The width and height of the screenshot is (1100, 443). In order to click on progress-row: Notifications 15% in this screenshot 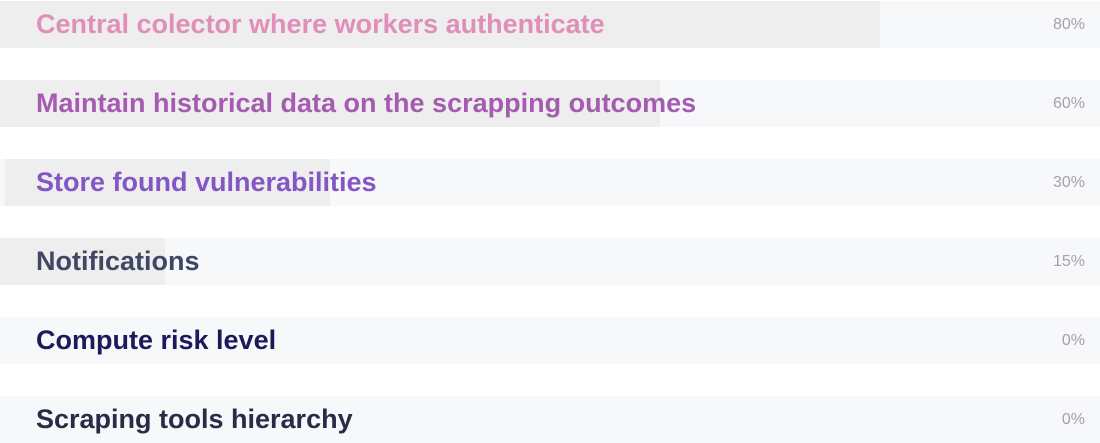, I will do `click(550, 261)`.